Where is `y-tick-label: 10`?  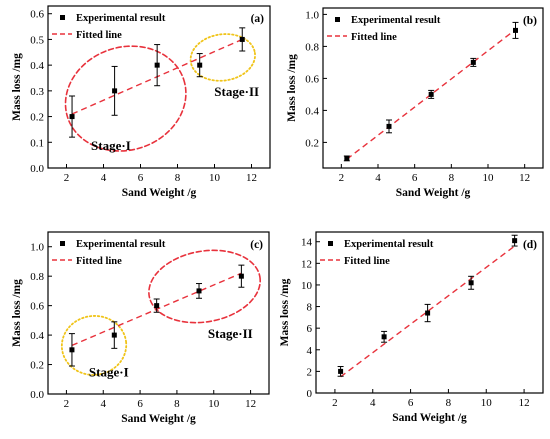 y-tick-label: 10 is located at coordinates (307, 286).